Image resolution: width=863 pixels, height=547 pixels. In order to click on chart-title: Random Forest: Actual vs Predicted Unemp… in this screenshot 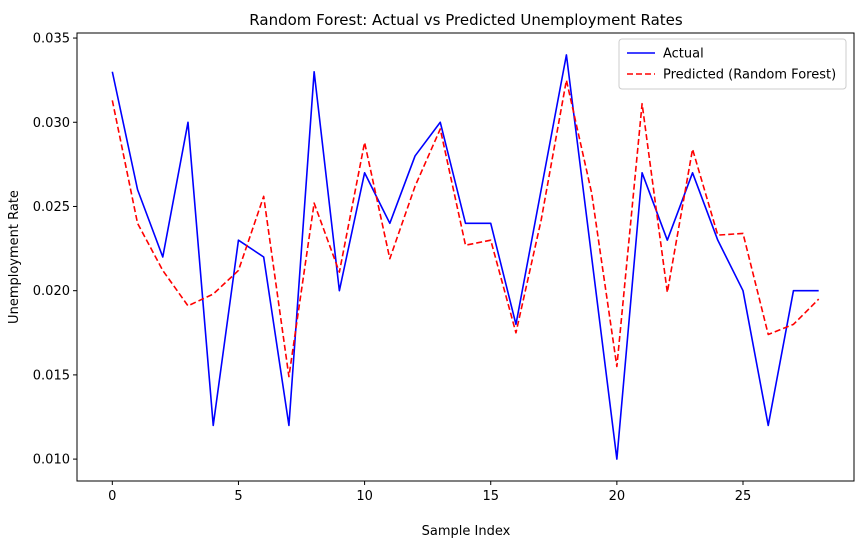, I will do `click(466, 20)`.